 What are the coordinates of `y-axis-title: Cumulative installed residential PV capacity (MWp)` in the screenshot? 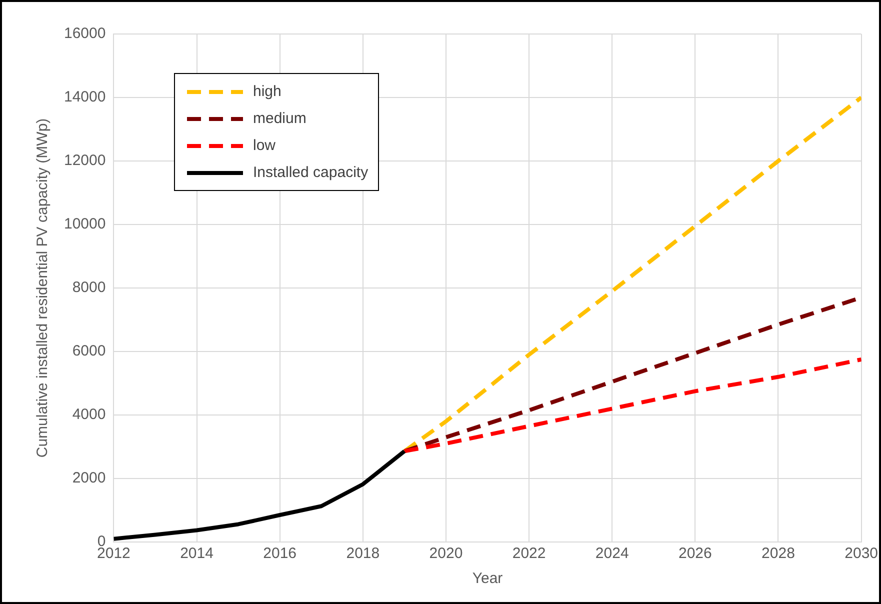 It's located at (43, 288).